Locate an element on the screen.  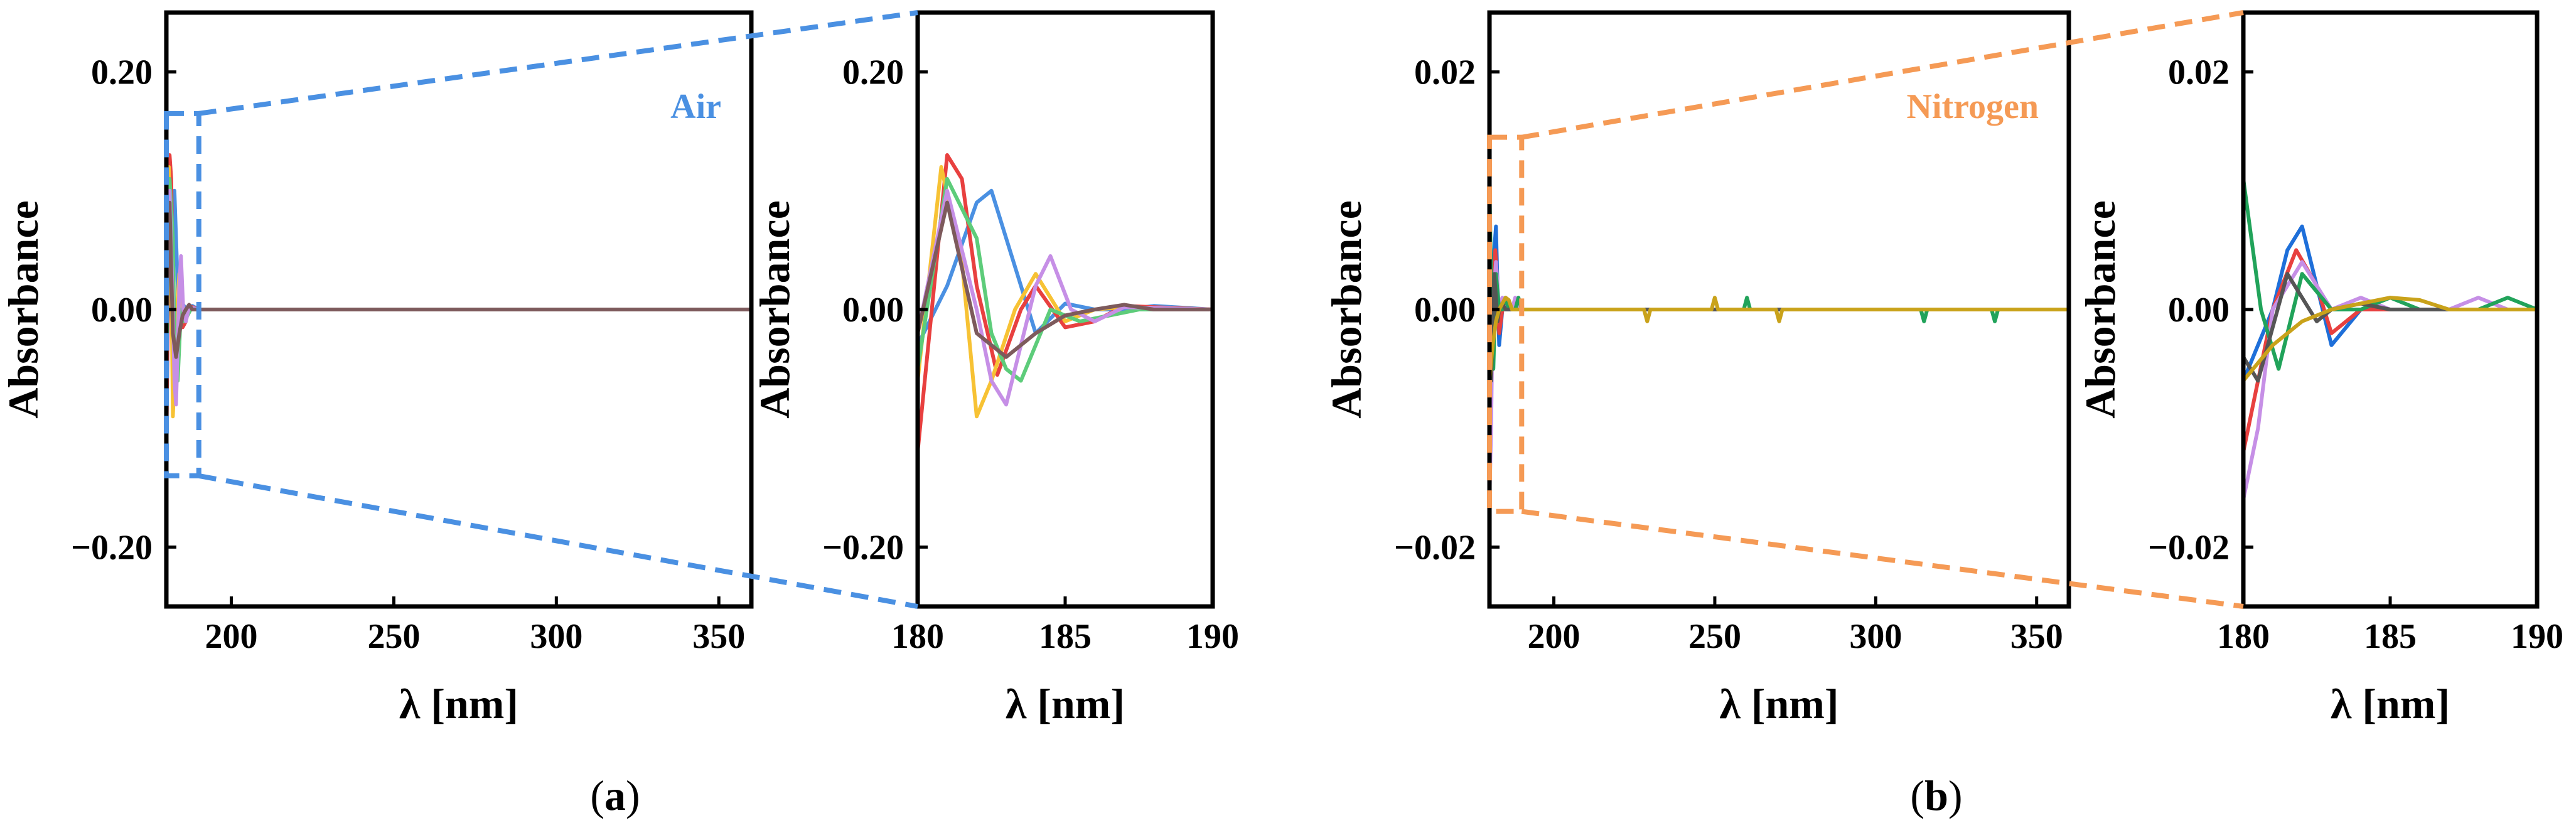
panel-caption-a-letter: a is located at coordinates (615, 795).